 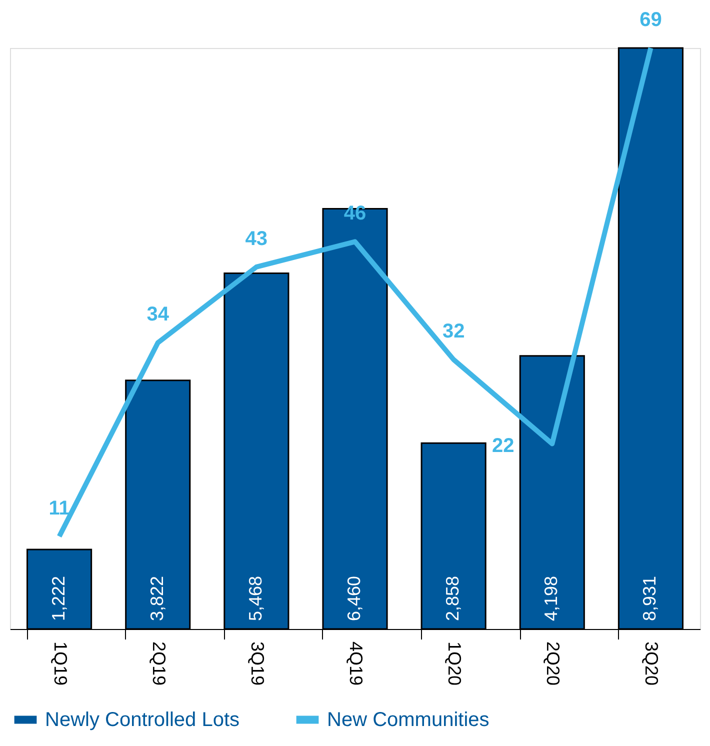 What do you see at coordinates (256, 239) in the screenshot?
I see `data-label: 43` at bounding box center [256, 239].